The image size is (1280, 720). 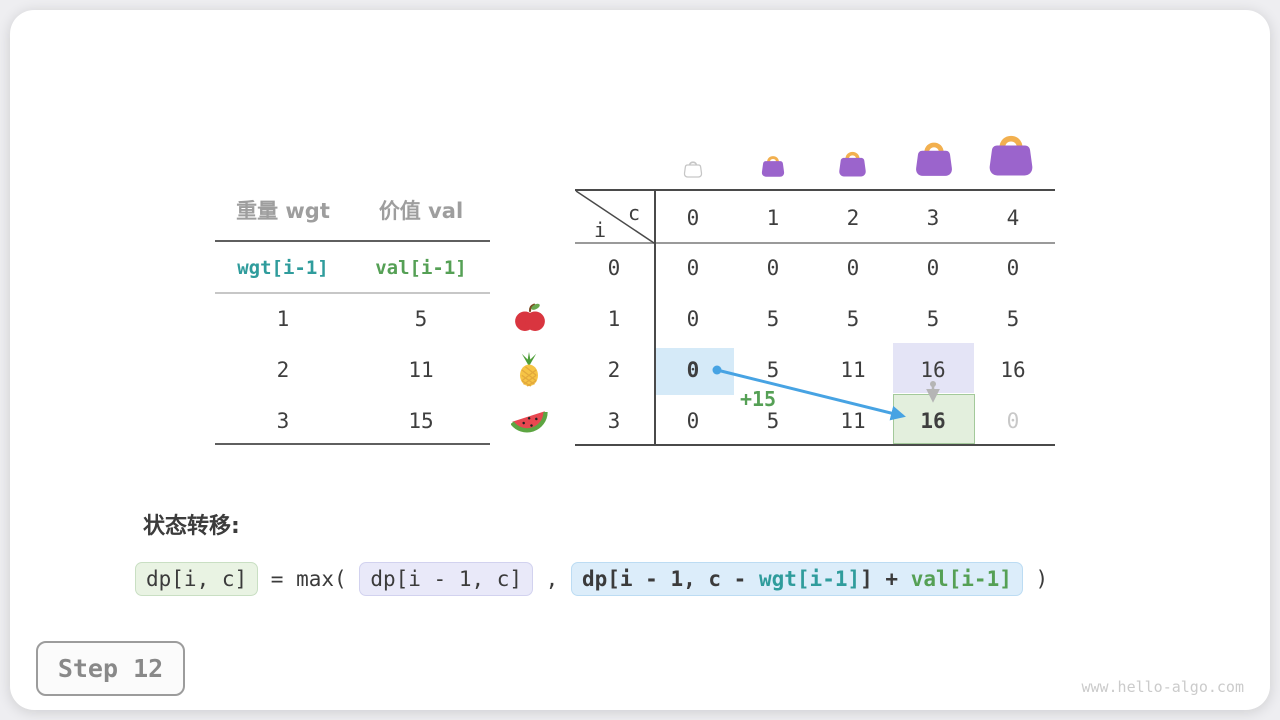 What do you see at coordinates (773, 218) in the screenshot?
I see `dp-col-header: 1` at bounding box center [773, 218].